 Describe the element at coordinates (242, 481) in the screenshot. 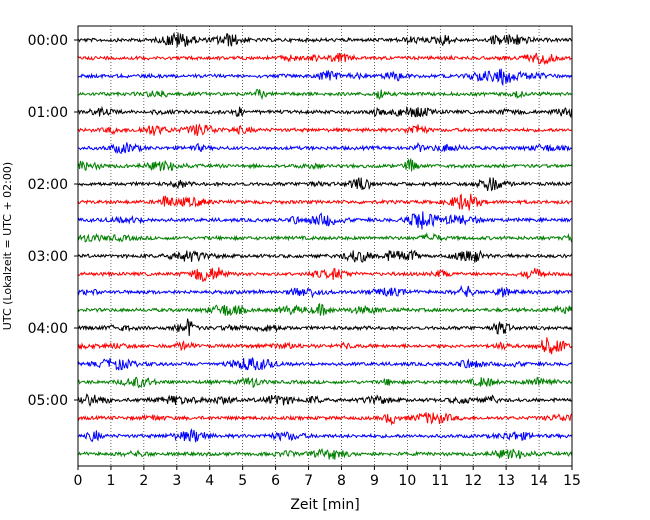

I see `x-tick-label: 5` at that location.